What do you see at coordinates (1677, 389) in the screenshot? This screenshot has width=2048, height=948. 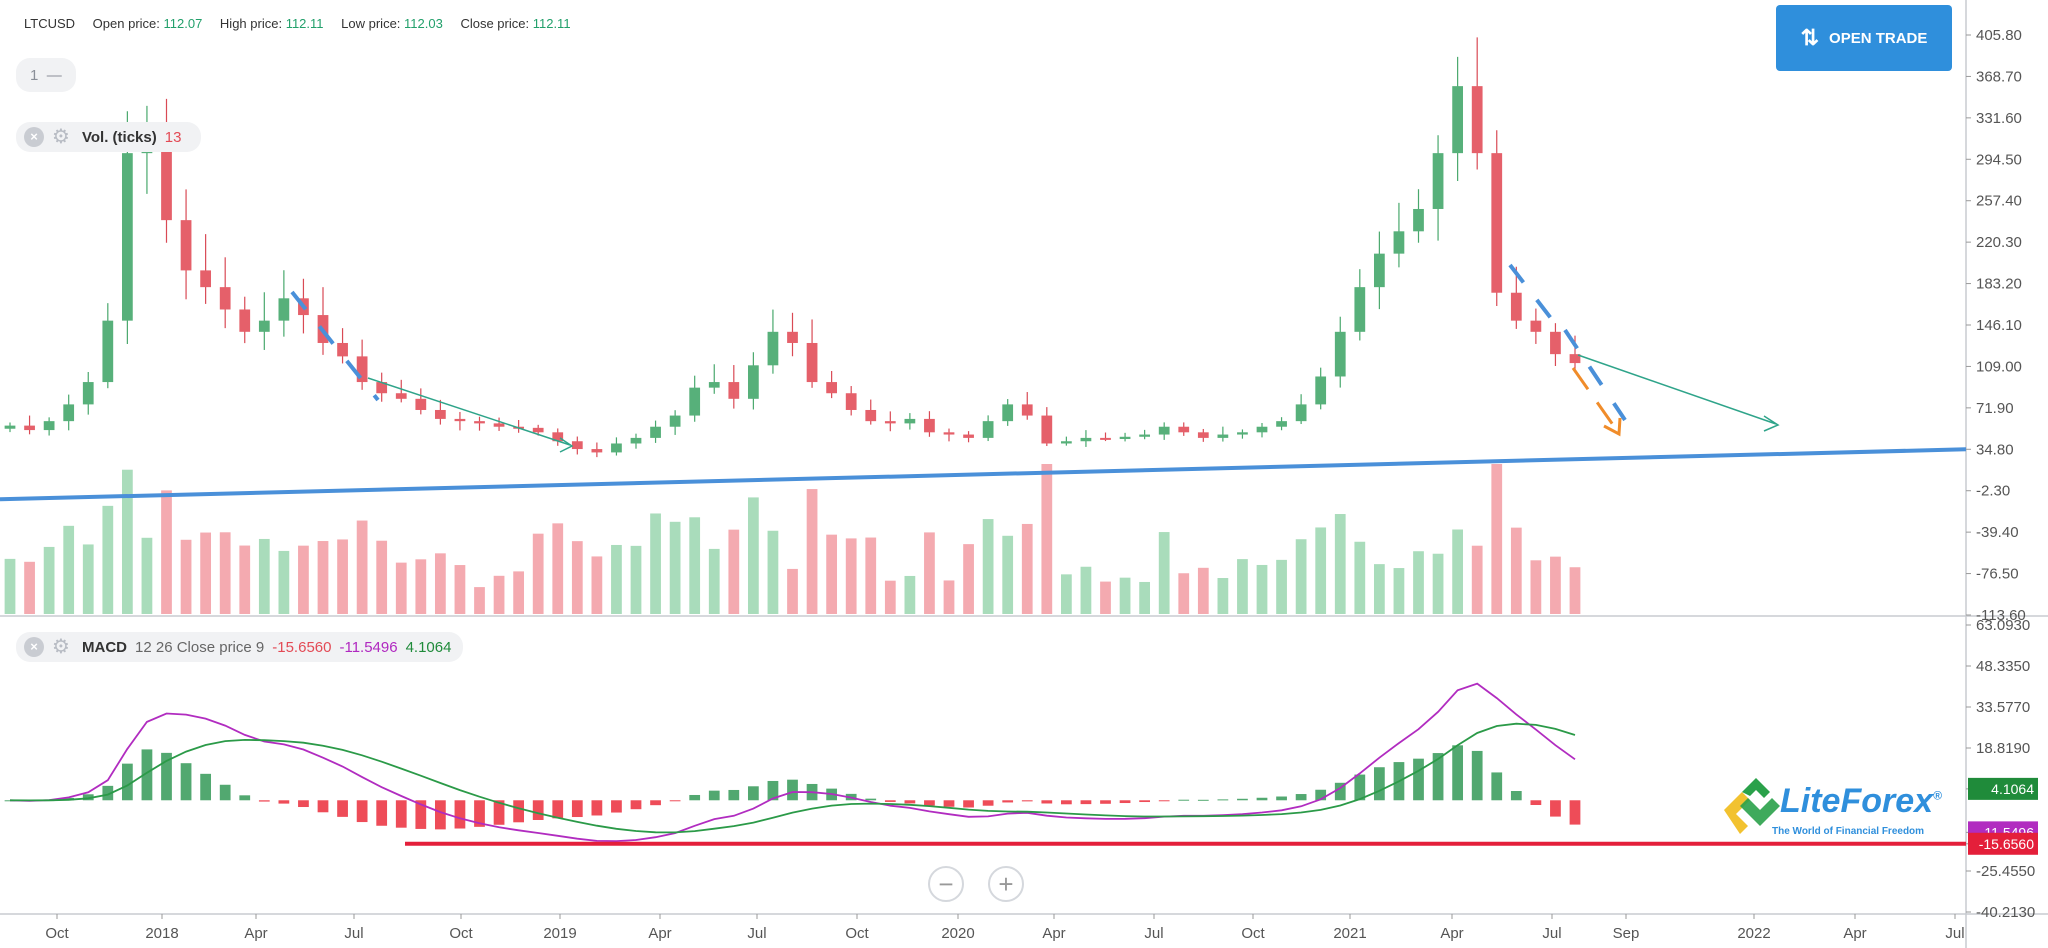 I see `projection-arrow` at bounding box center [1677, 389].